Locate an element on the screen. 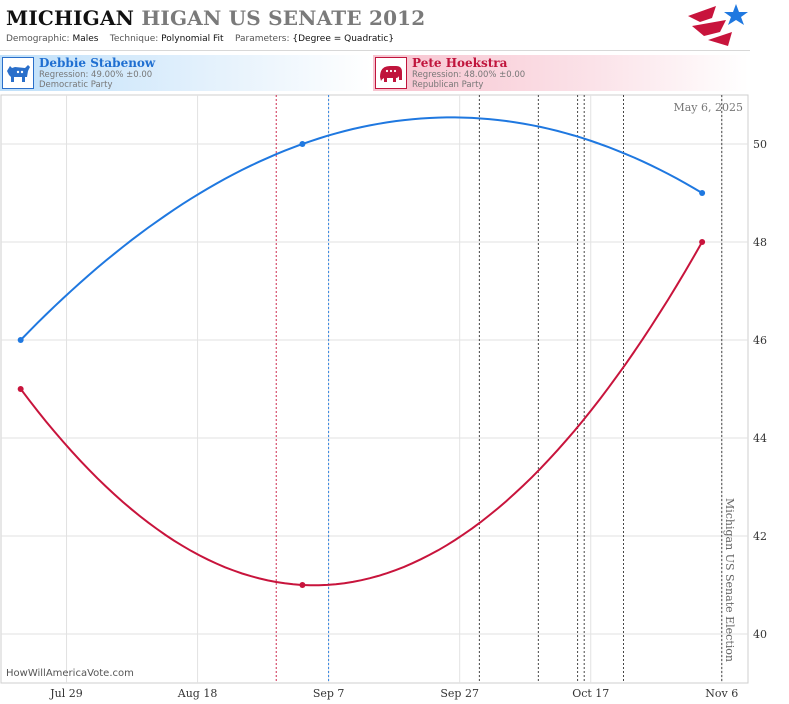 This screenshot has width=789, height=704. technique-value: Polynomial Fit is located at coordinates (192, 39).